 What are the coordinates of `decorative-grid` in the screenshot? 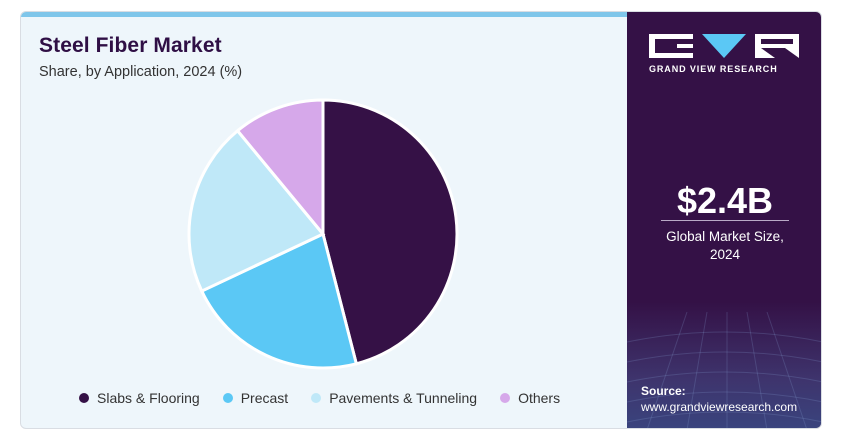 It's located at (724, 370).